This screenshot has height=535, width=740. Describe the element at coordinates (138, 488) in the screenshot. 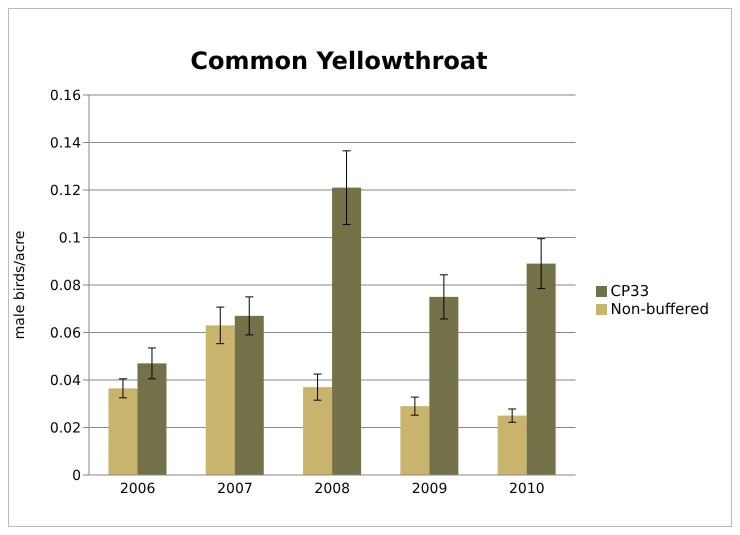

I see `x-tick-label: 2006` at that location.